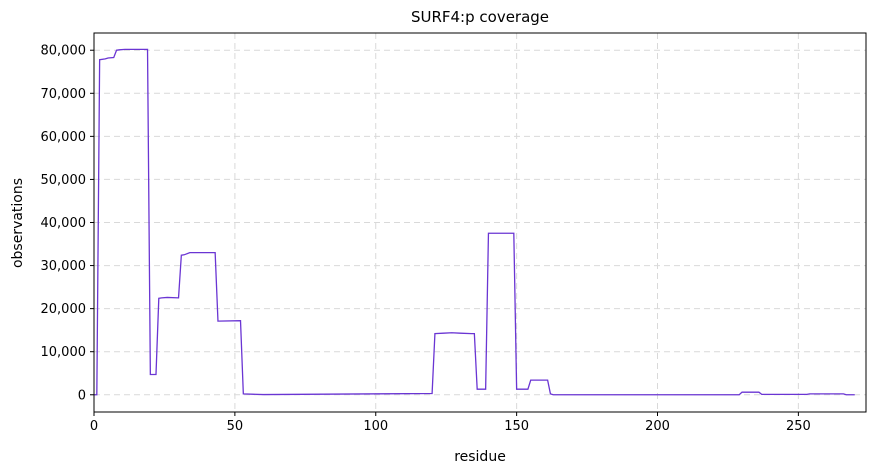  Describe the element at coordinates (64, 51) in the screenshot. I see `y-tick-label: 80,000` at that location.